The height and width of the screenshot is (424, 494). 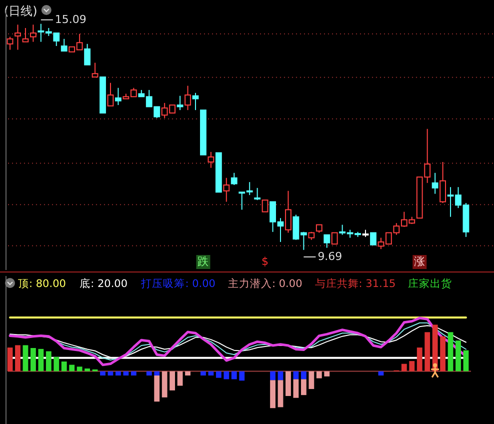 What do you see at coordinates (355, 283) in the screenshot?
I see `text: 与庄共舞: 31.15` at bounding box center [355, 283].